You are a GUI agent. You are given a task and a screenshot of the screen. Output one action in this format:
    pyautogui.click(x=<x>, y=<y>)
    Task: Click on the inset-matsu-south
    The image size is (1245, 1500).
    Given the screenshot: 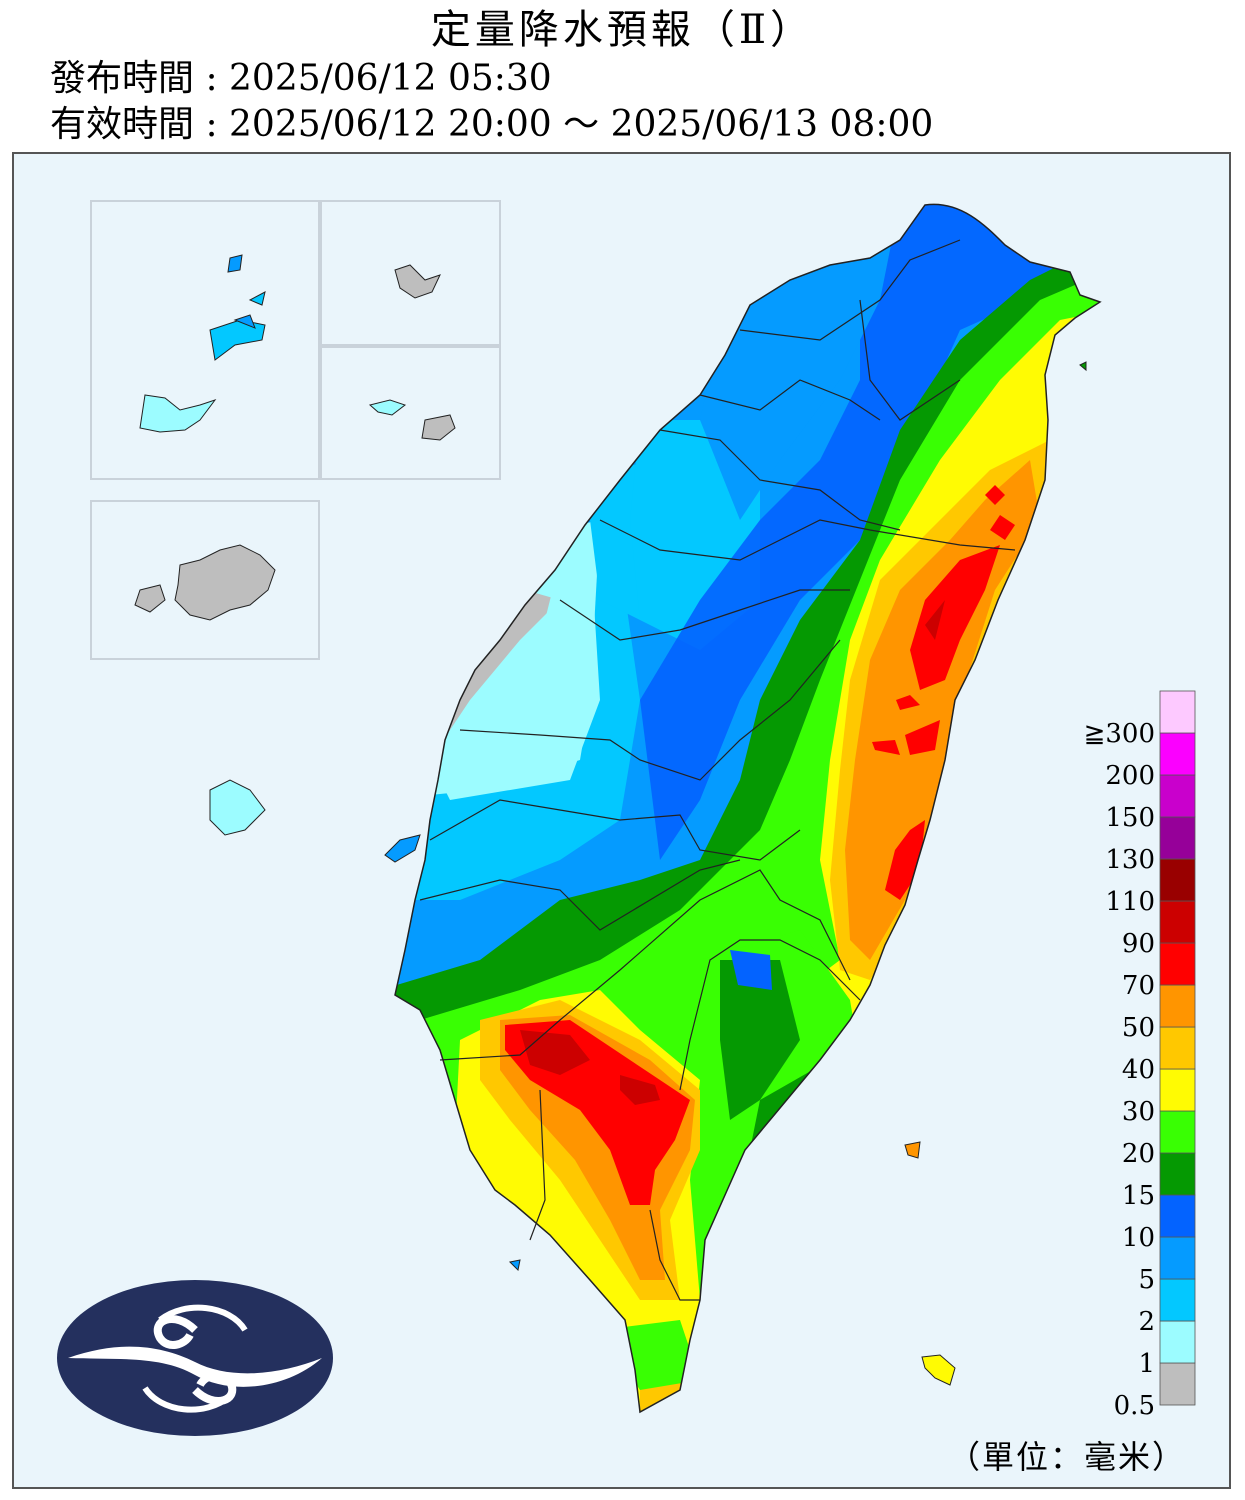 What is the action you would take?
    pyautogui.click(x=410, y=413)
    